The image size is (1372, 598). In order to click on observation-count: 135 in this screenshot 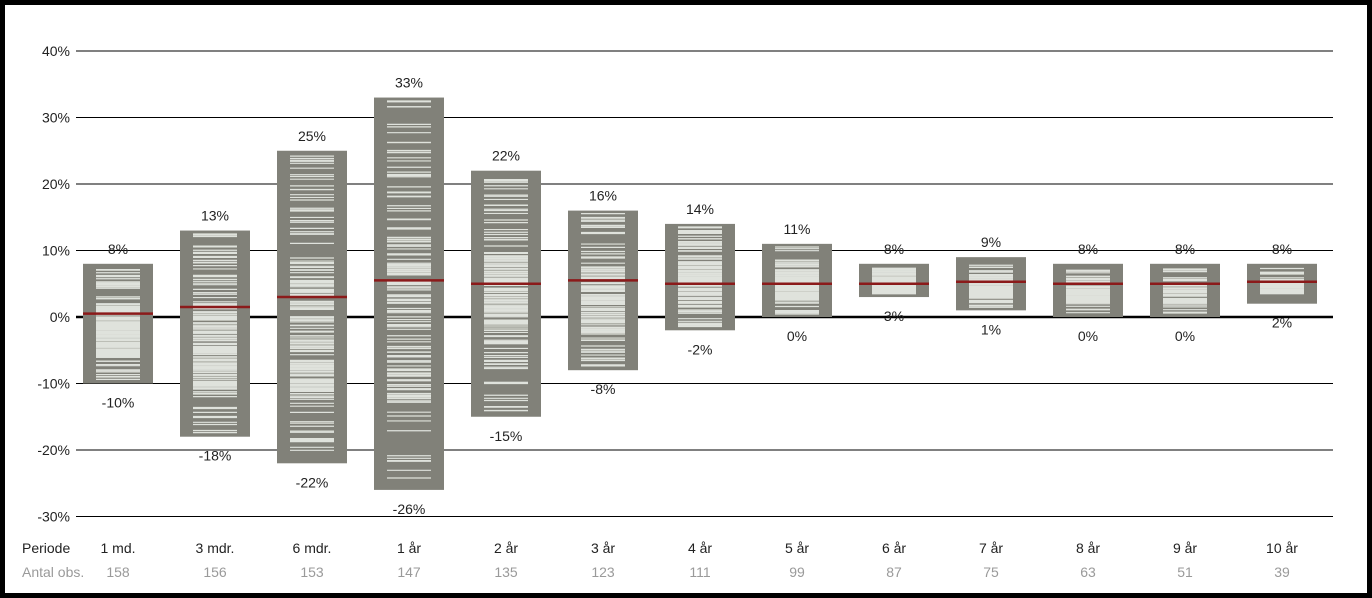, I will do `click(506, 572)`.